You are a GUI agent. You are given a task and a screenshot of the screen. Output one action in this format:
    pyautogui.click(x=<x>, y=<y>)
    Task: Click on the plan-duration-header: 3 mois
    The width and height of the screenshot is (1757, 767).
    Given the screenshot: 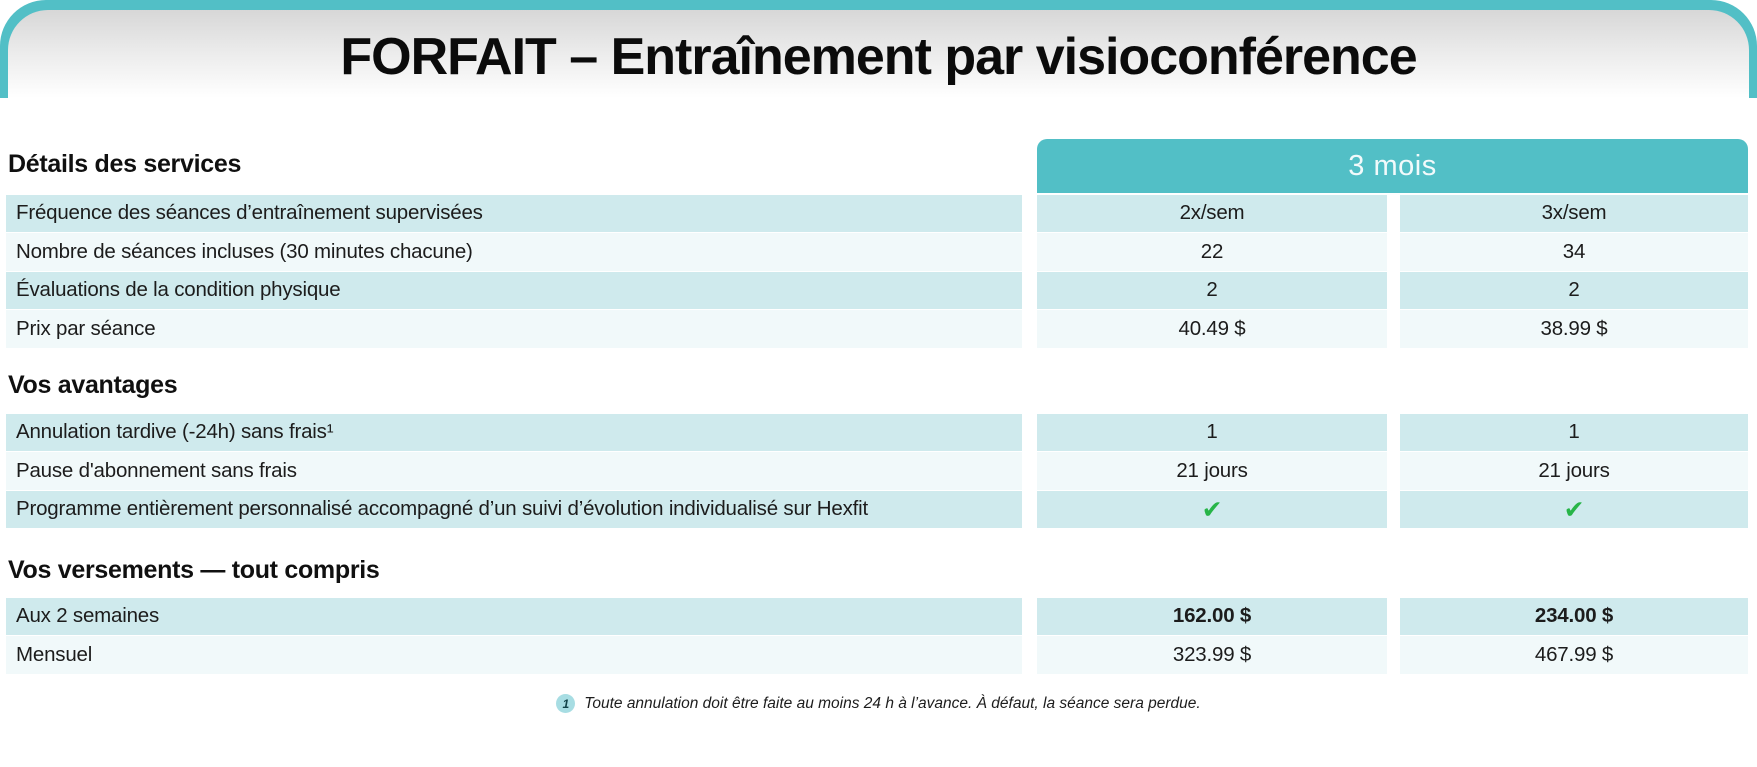 What is the action you would take?
    pyautogui.click(x=1392, y=166)
    